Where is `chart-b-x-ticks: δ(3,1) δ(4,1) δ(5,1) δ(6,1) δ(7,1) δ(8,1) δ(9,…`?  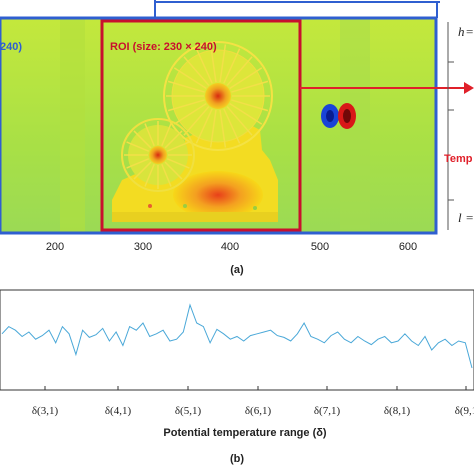 chart-b-x-ticks: δ(3,1) δ(4,1) δ(5,1) δ(6,1) δ(7,1) δ(8,1) δ(9,… is located at coordinates (253, 401).